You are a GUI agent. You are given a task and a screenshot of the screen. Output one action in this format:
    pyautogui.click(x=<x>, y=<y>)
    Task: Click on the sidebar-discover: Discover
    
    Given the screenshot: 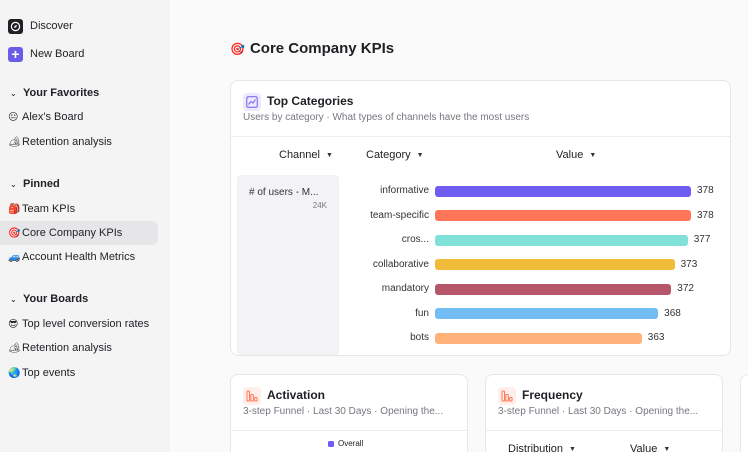 What is the action you would take?
    pyautogui.click(x=79, y=26)
    